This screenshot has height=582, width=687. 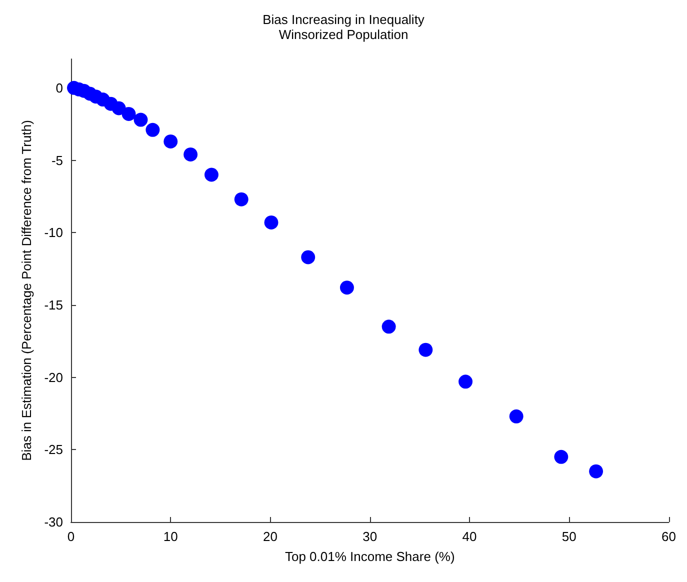 What do you see at coordinates (469, 536) in the screenshot?
I see `x-tick-label: 40` at bounding box center [469, 536].